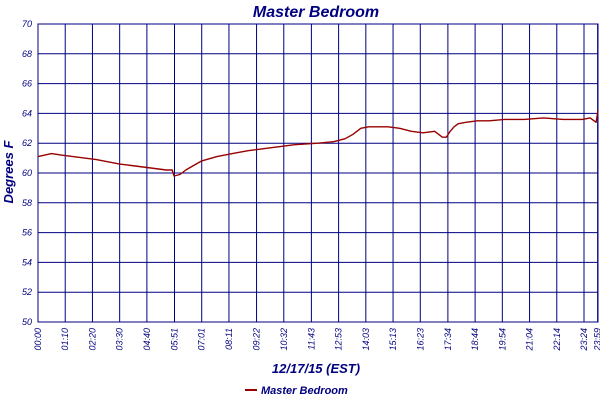  What do you see at coordinates (311, 339) in the screenshot?
I see `x-tick-label: 11:43` at bounding box center [311, 339].